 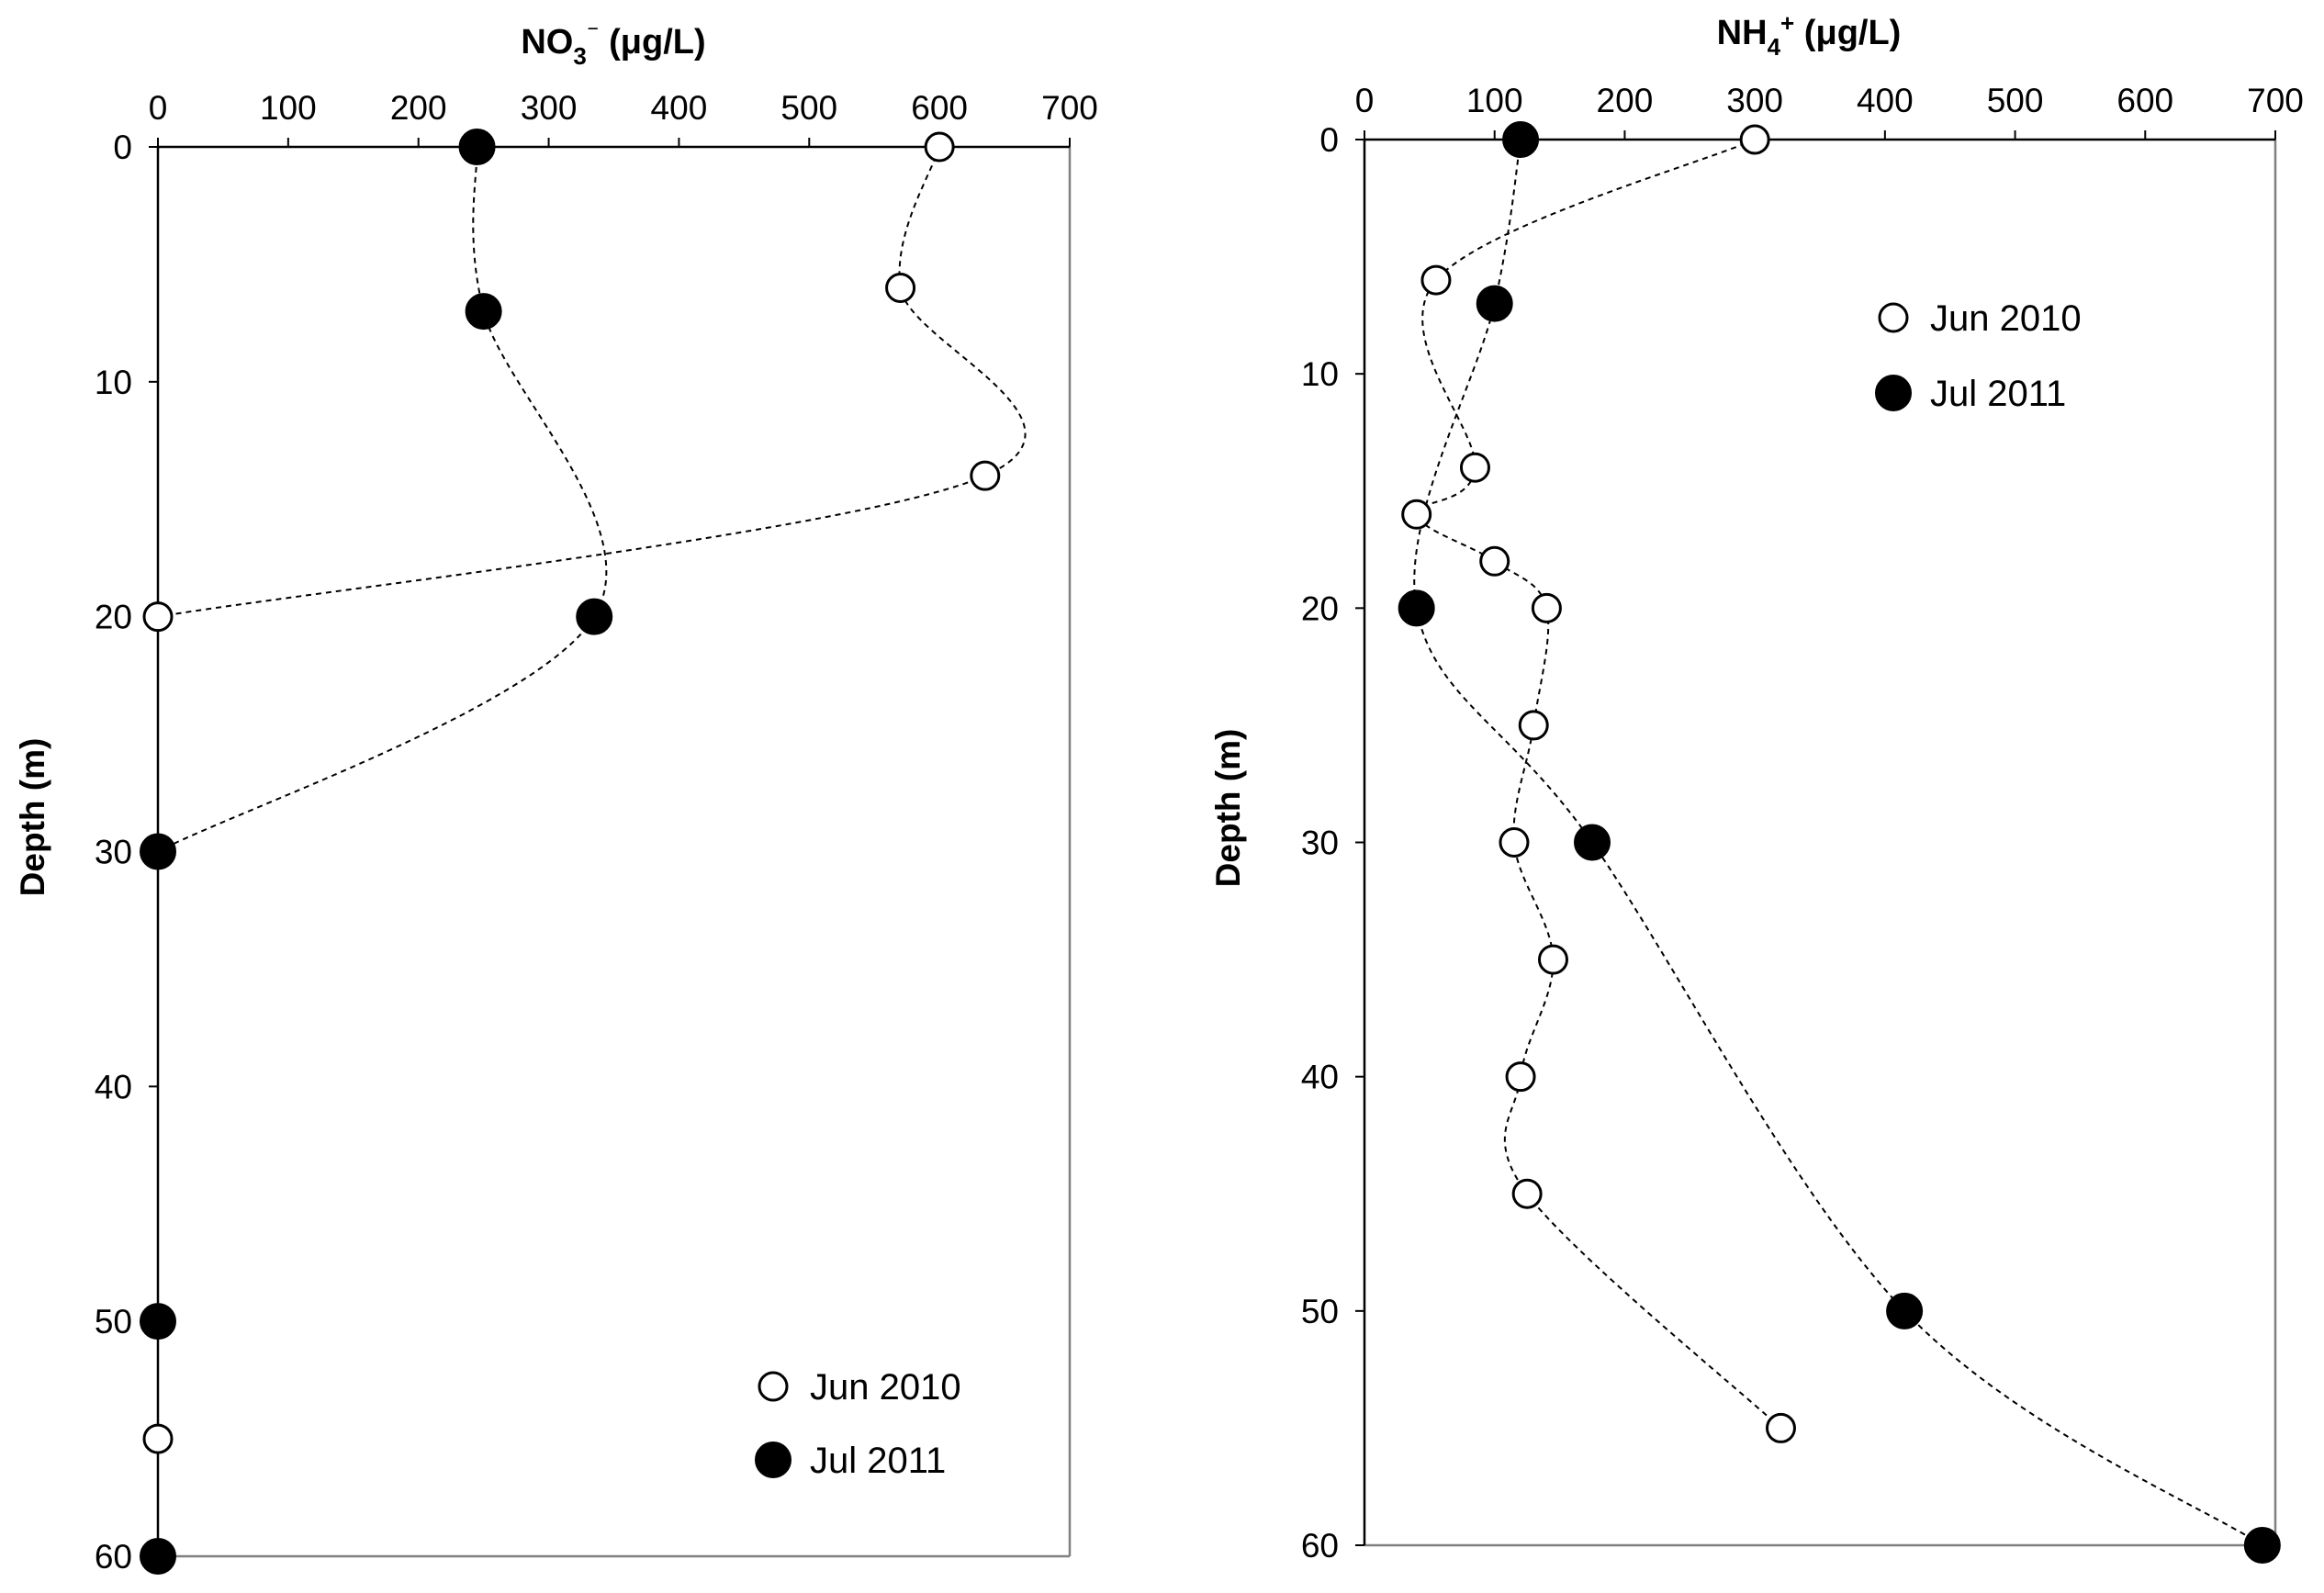 What do you see at coordinates (1809, 35) in the screenshot?
I see `chart-title: NH4+ (μg/L)` at bounding box center [1809, 35].